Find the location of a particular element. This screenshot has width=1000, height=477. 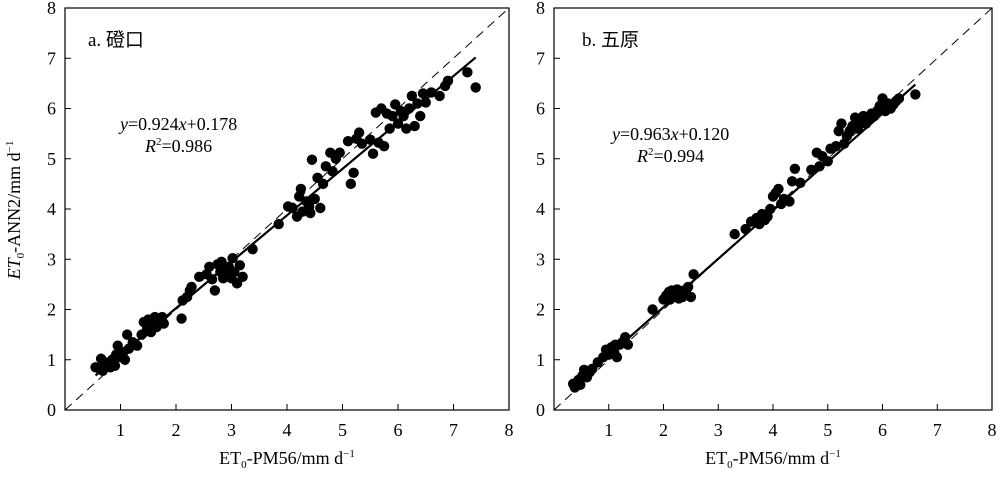

panel-label: b. 五原 is located at coordinates (610, 40).